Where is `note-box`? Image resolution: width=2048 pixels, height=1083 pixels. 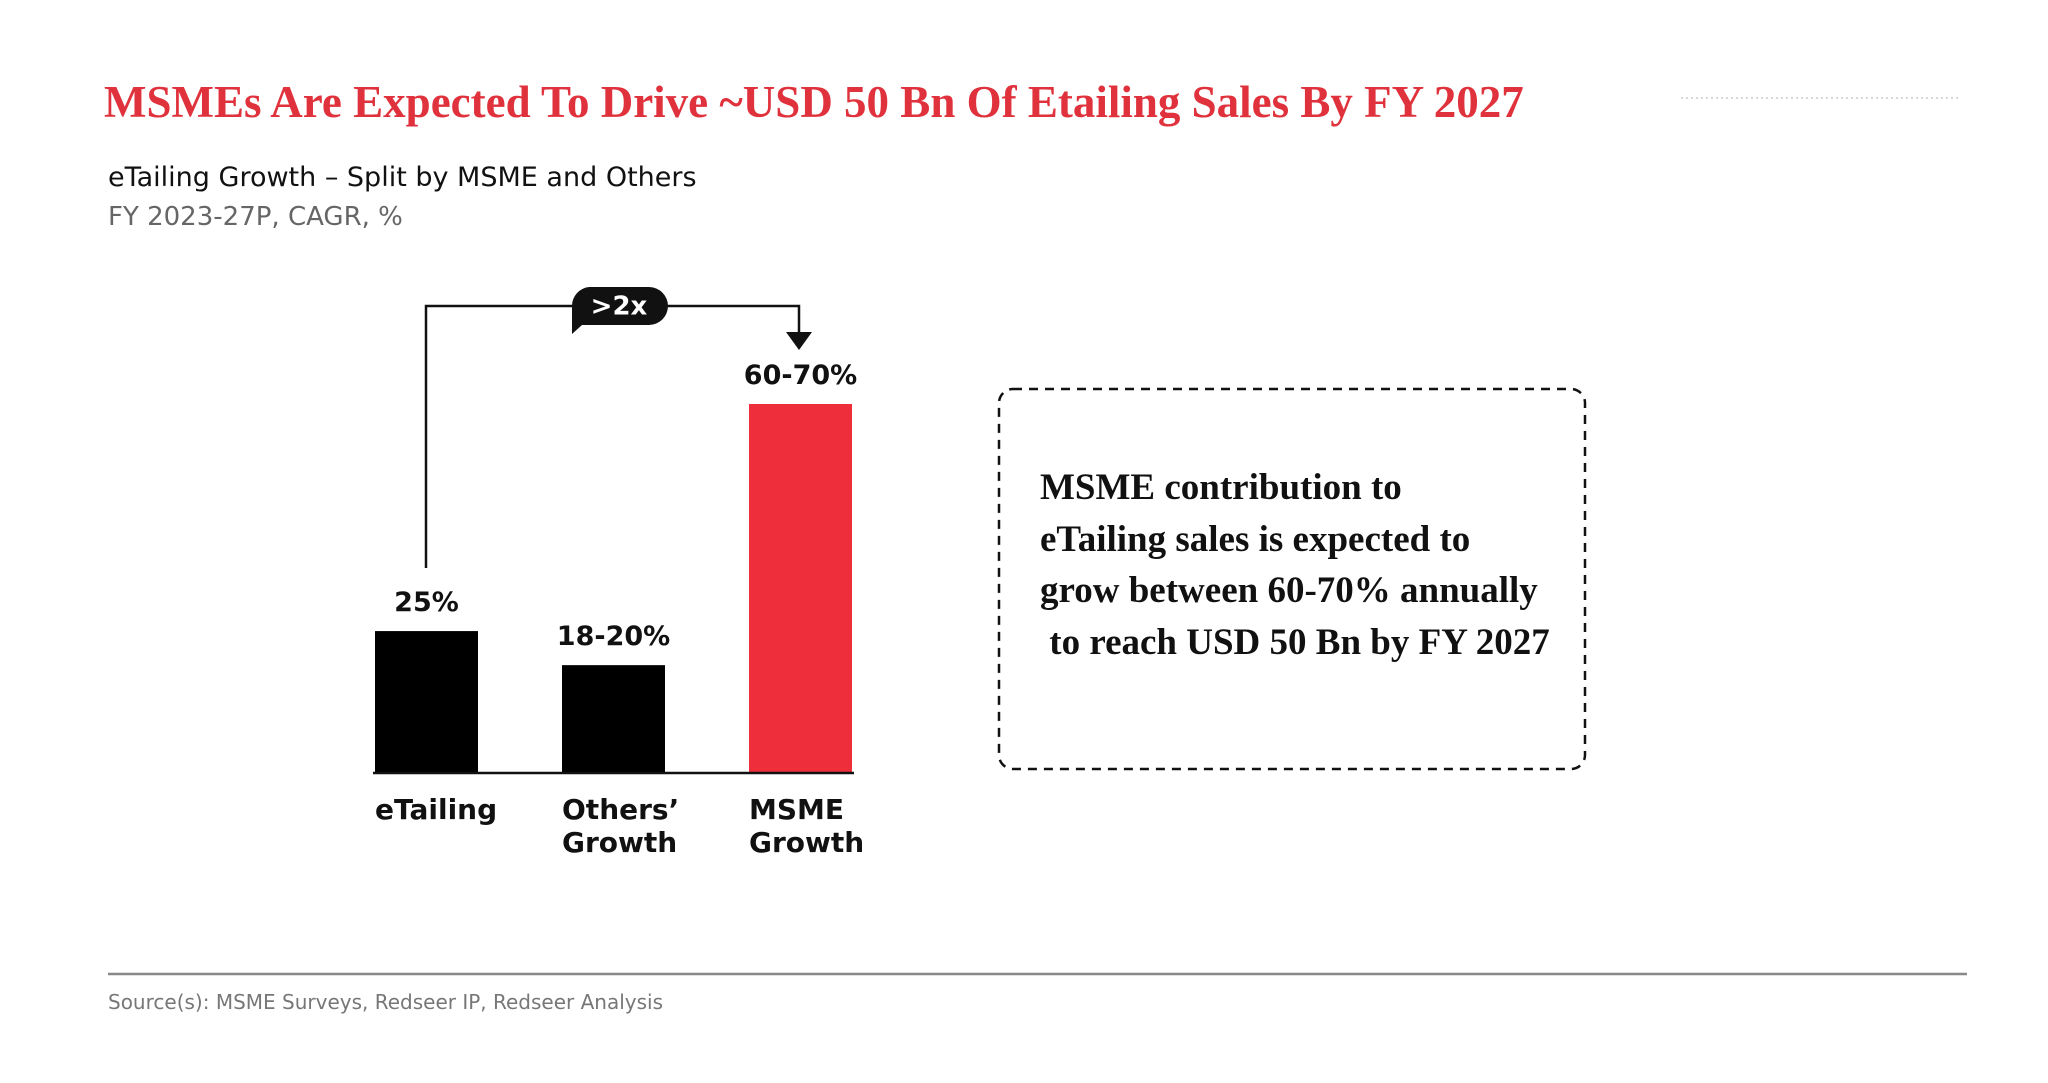 note-box is located at coordinates (1292, 579).